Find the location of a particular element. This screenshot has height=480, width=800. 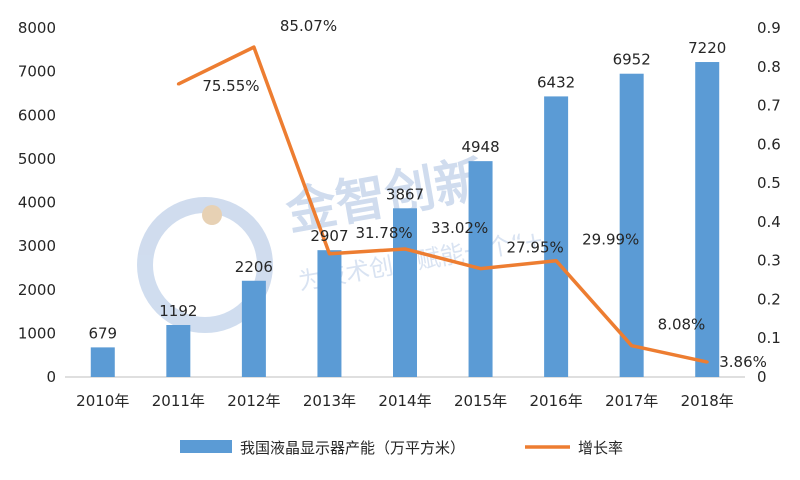

bar-value-label: 6432 is located at coordinates (556, 82).